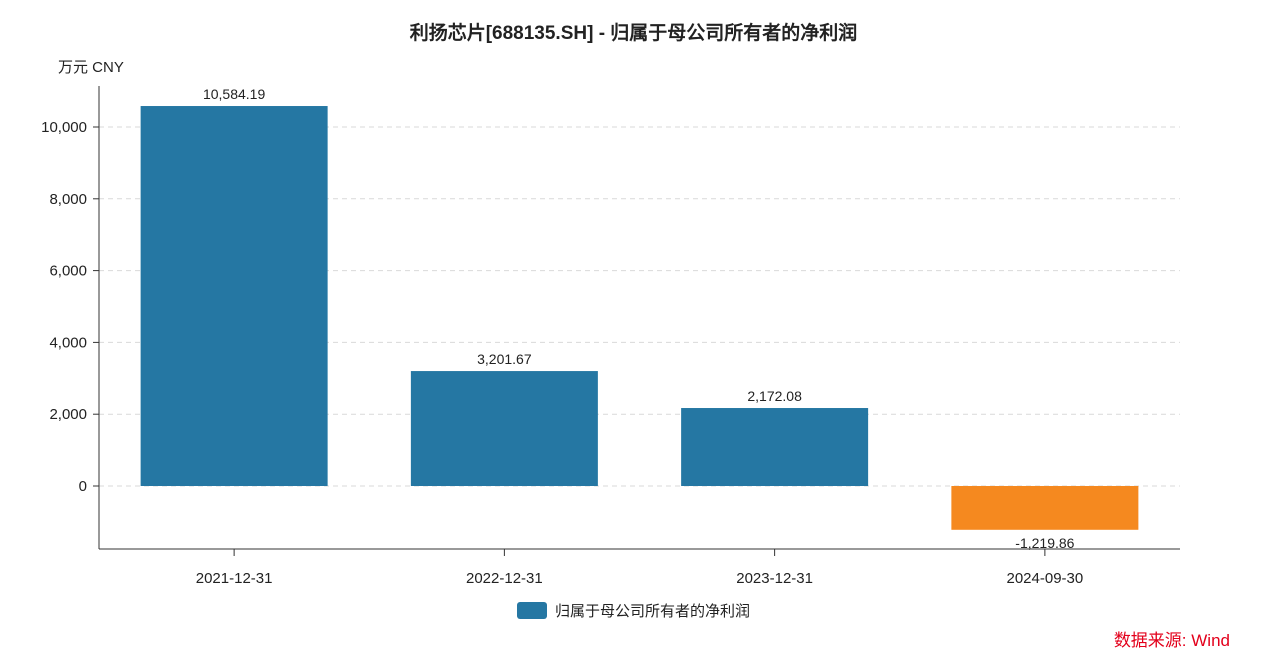 Image resolution: width=1267 pixels, height=662 pixels. Describe the element at coordinates (91, 67) in the screenshot. I see `y-axis-unit-label: 万元 CNY` at that location.